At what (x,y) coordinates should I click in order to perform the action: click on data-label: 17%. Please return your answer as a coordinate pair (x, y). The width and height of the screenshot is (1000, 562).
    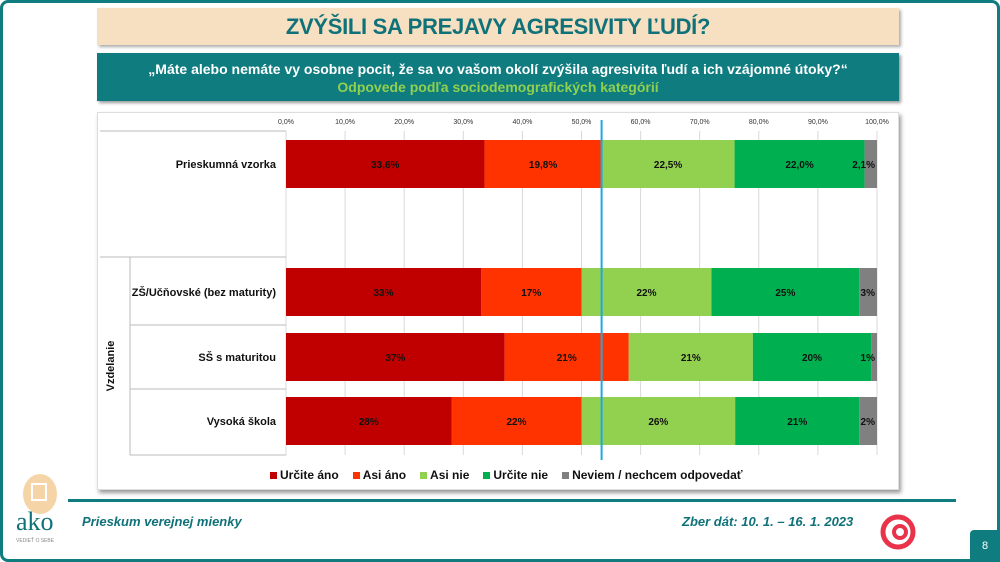
    Looking at the image, I should click on (531, 293).